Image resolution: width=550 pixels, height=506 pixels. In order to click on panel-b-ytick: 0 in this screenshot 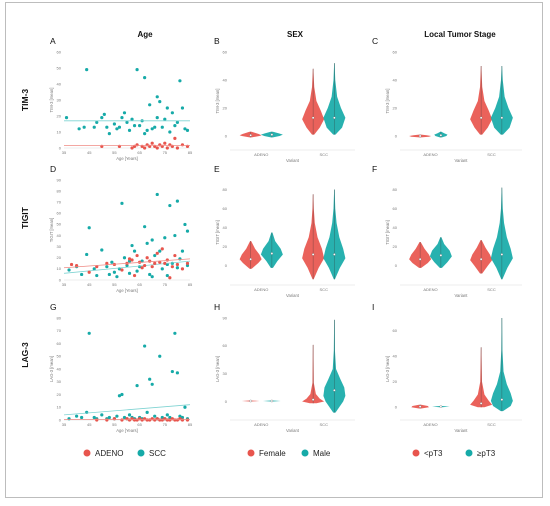, I will do `click(226, 135)`.